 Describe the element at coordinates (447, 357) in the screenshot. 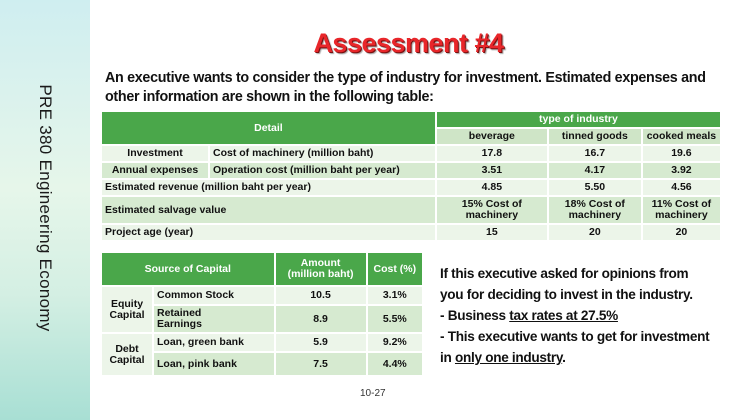

I see `opinion-text-part: in` at that location.